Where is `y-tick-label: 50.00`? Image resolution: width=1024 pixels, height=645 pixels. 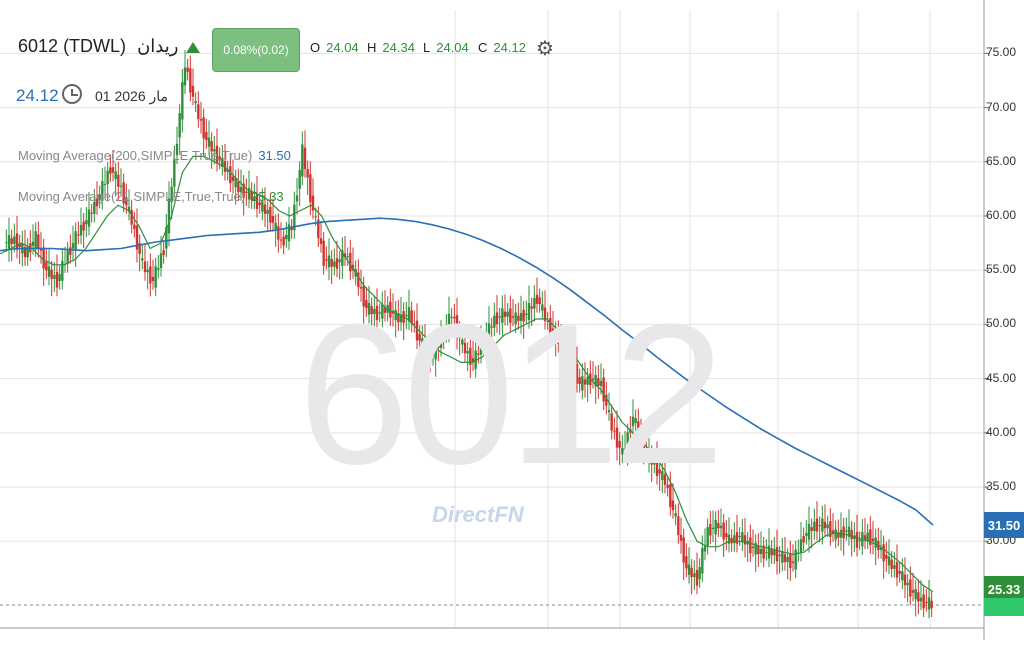 y-tick-label: 50.00 is located at coordinates (1001, 323).